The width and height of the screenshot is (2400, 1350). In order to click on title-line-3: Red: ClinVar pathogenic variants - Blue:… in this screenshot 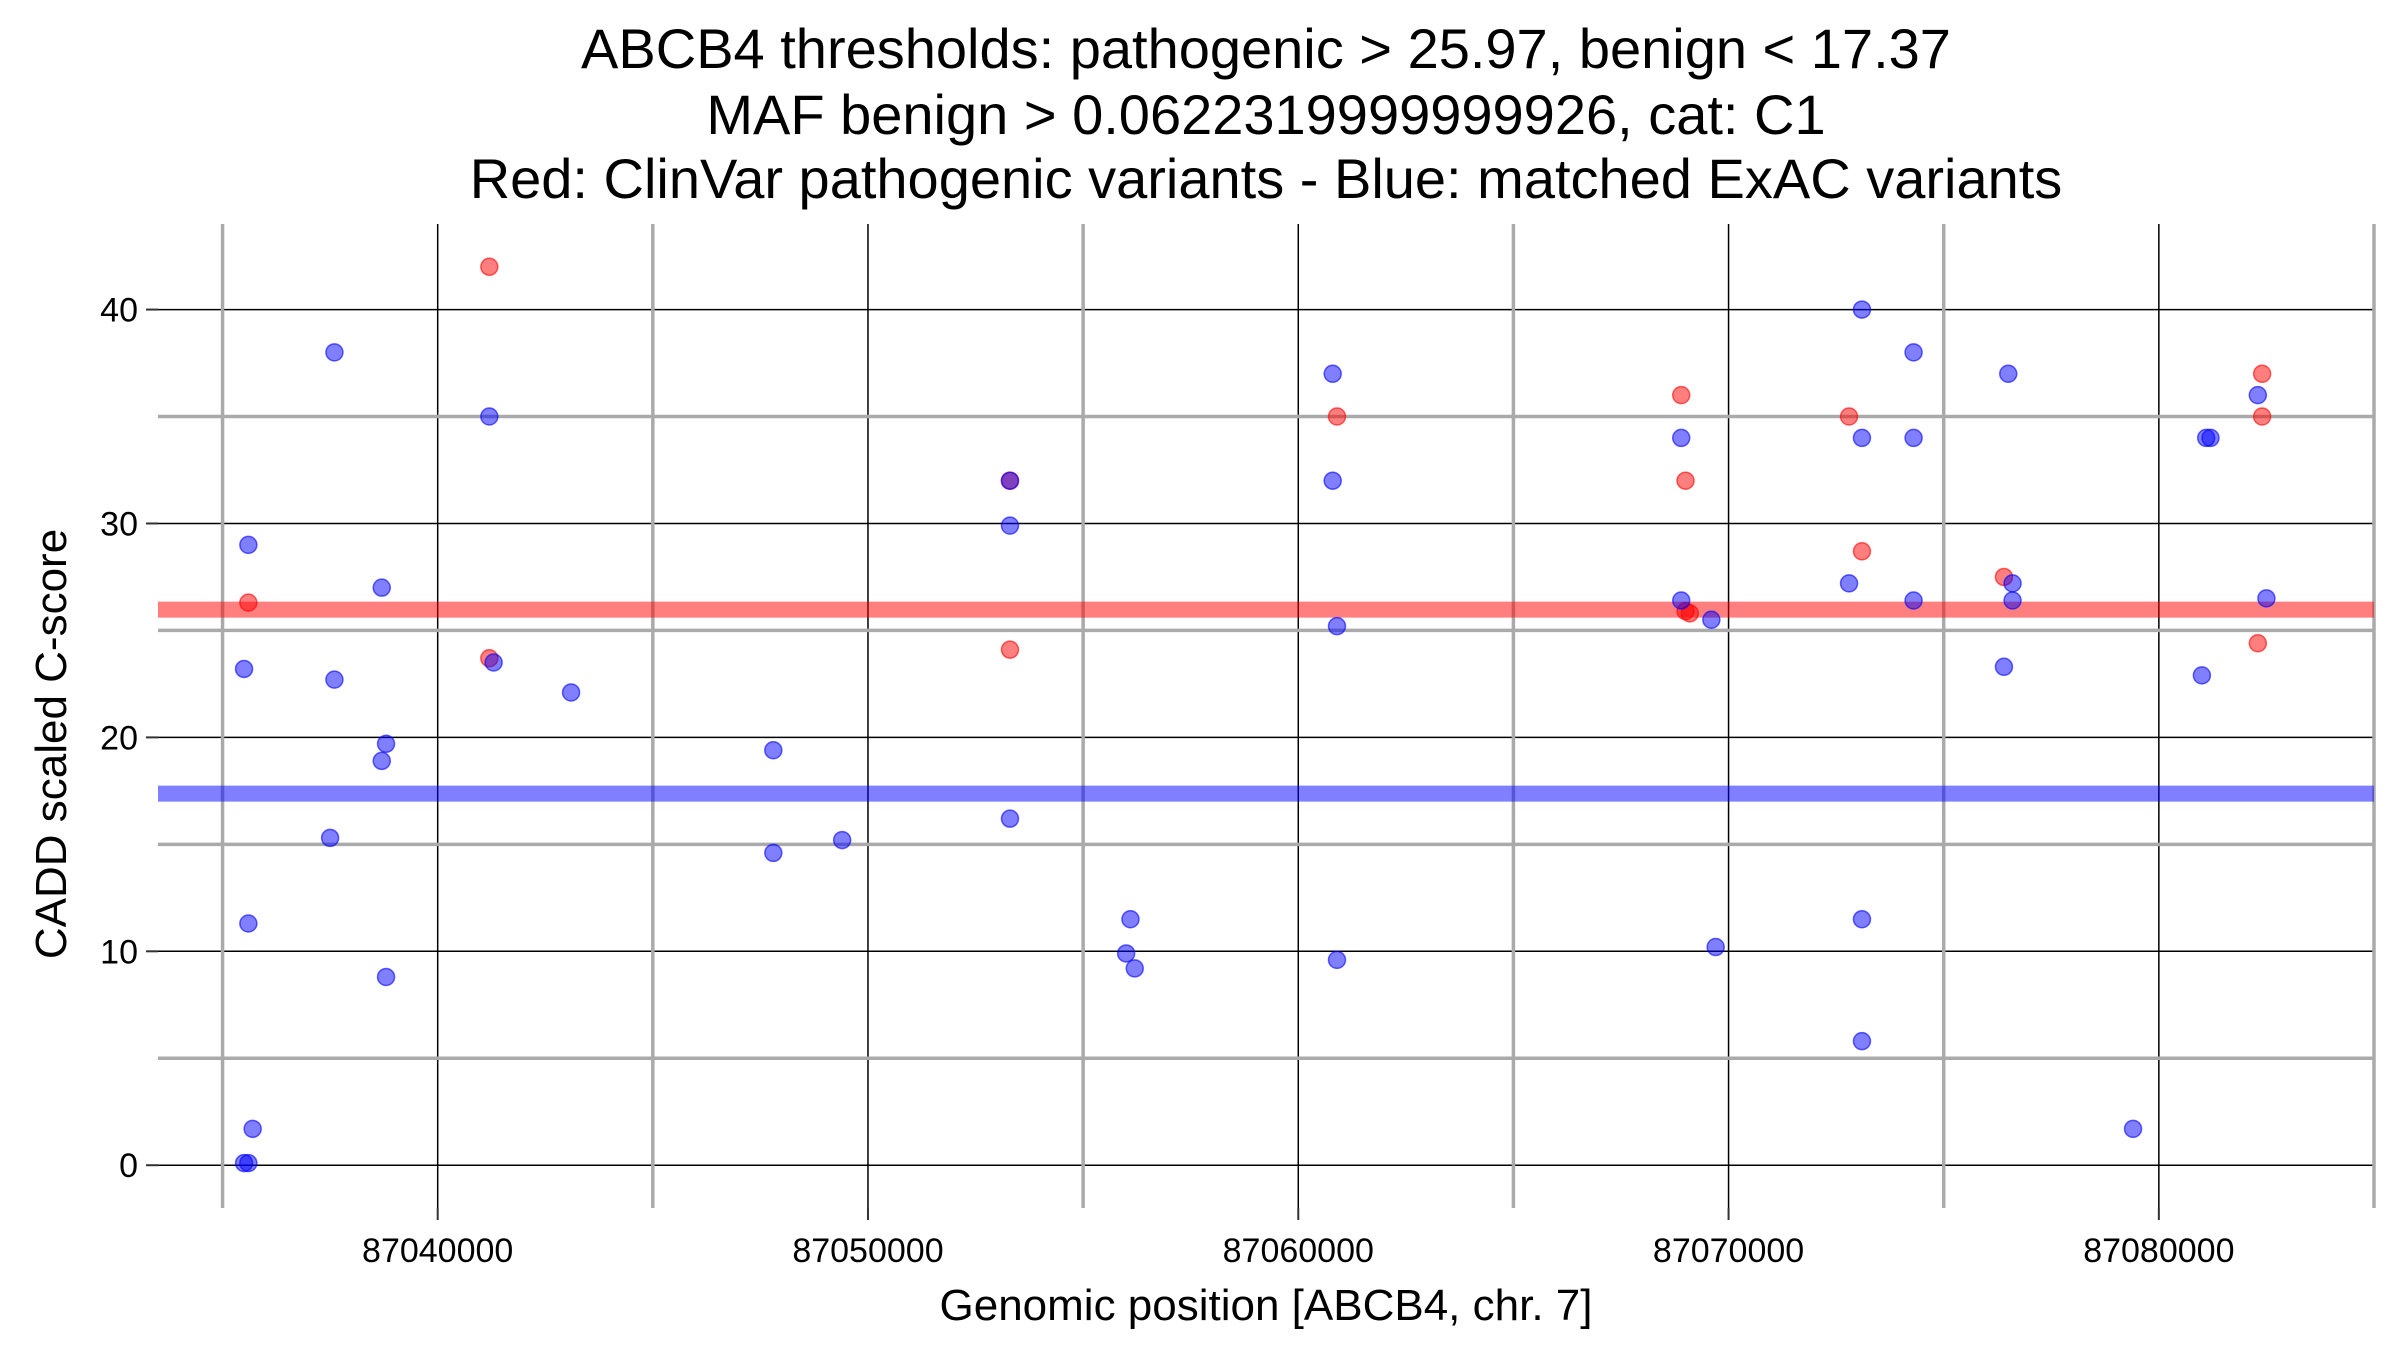, I will do `click(1266, 178)`.